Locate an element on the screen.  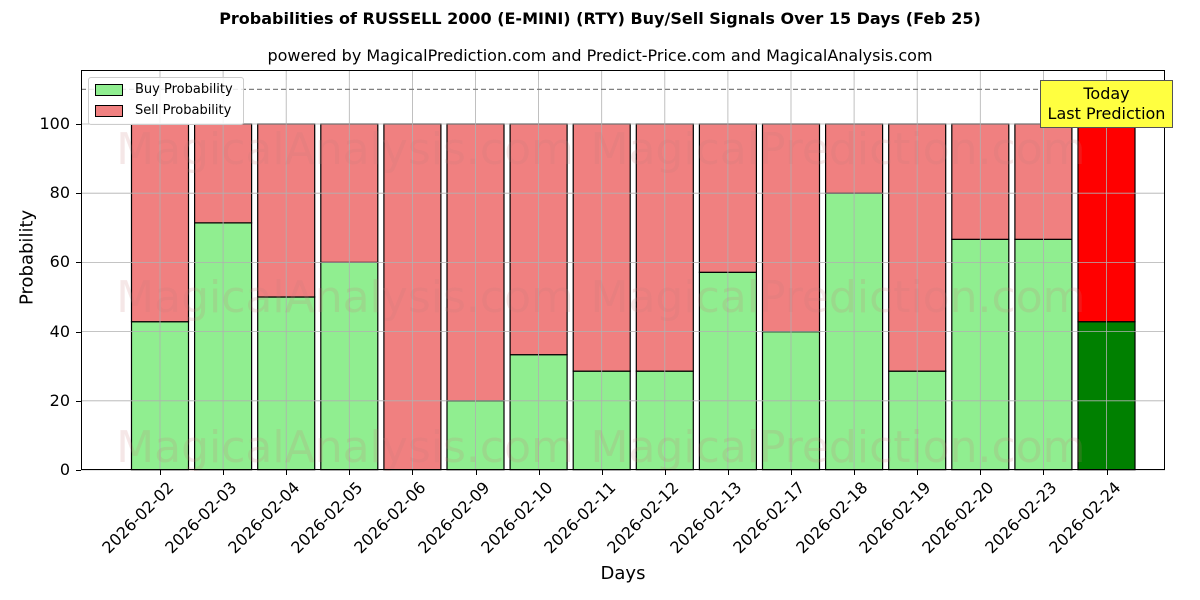
legend: Buy Probability Sell Probability is located at coordinates (166, 101).